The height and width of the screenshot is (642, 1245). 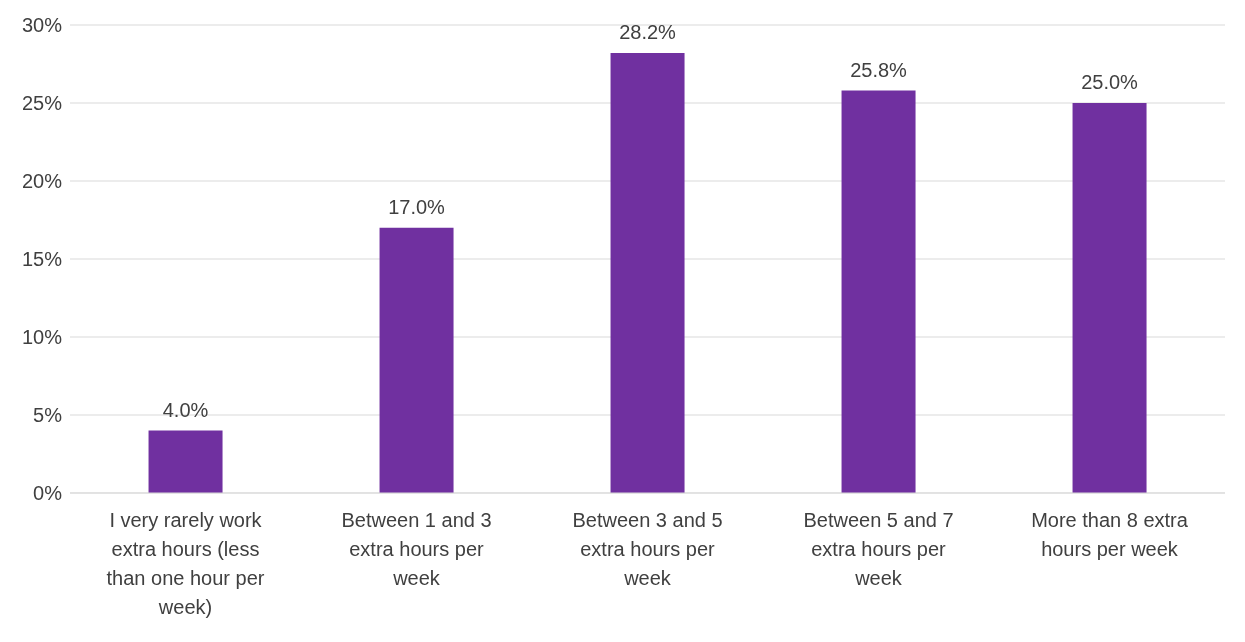 I want to click on y-tick-label: 25%, so click(x=42, y=103).